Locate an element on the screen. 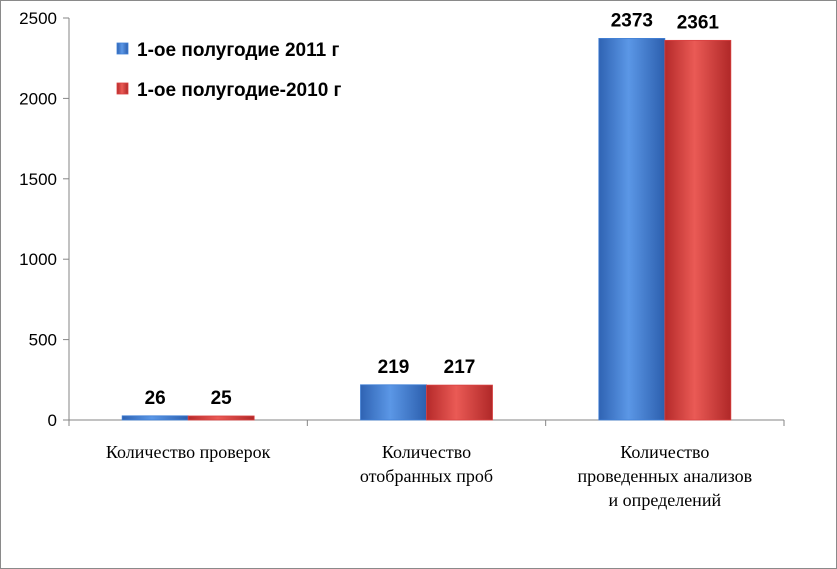  data-label: 25 is located at coordinates (222, 398).